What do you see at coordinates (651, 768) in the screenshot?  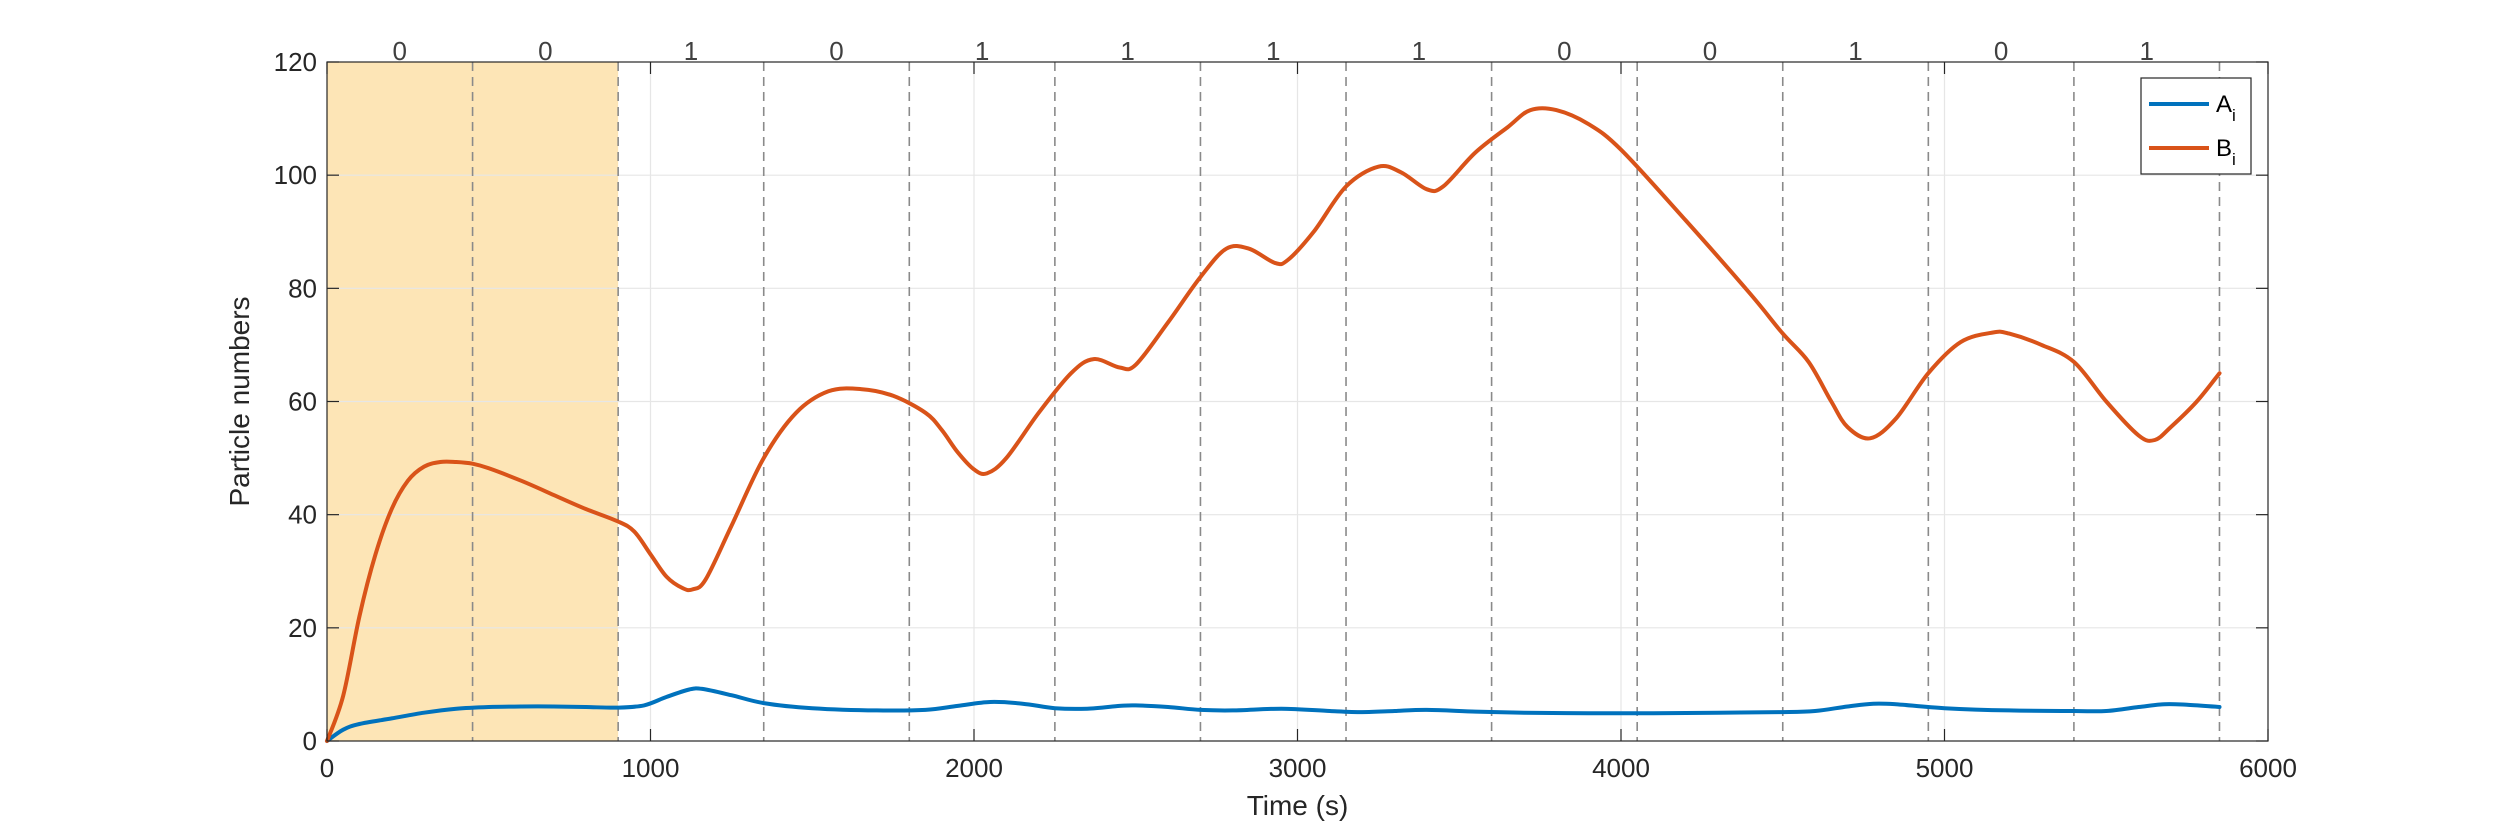 I see `x-tick-label: 1000` at bounding box center [651, 768].